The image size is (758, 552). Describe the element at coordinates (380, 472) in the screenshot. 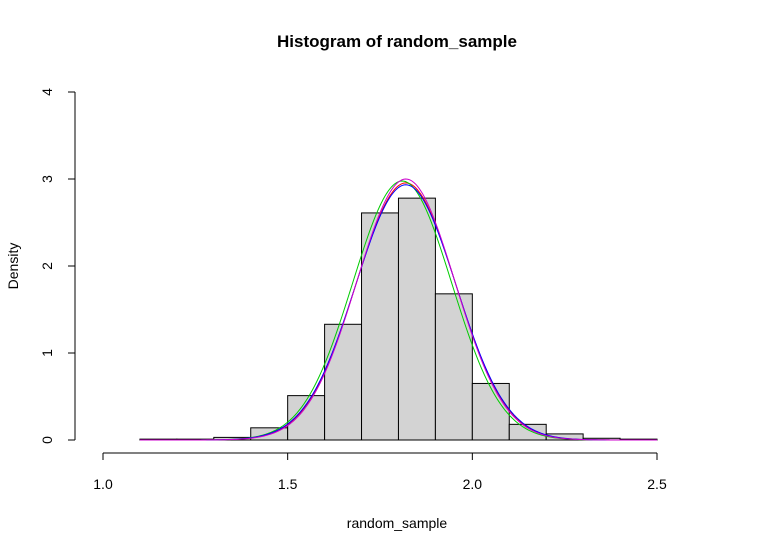

I see `x-axis: 1.0 1.5 2.0 2.5` at that location.